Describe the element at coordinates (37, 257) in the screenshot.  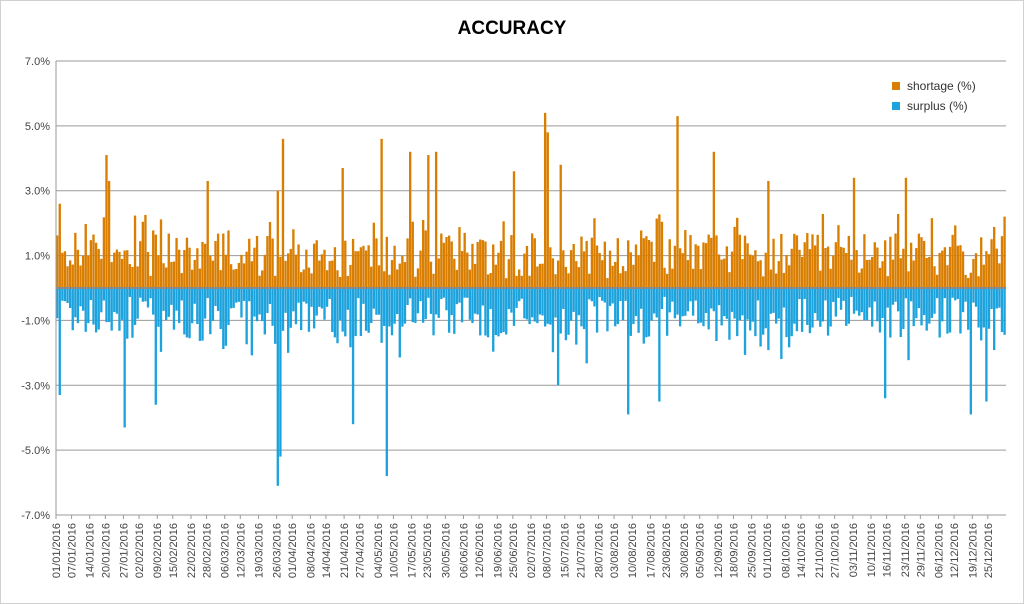
I see `y-tick-label: 1.0%` at that location.